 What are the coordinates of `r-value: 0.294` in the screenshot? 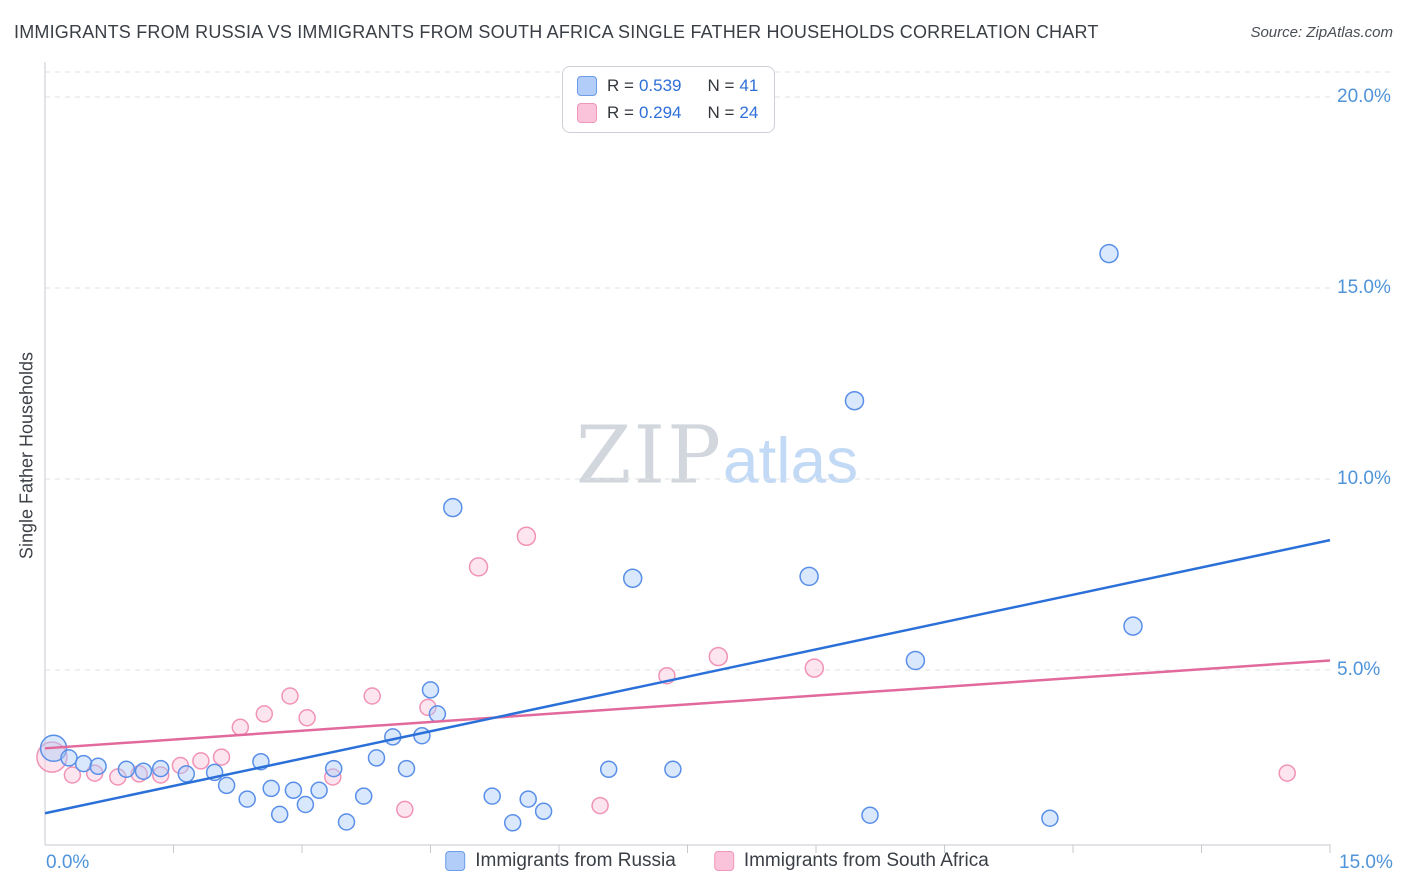 It's located at (660, 112).